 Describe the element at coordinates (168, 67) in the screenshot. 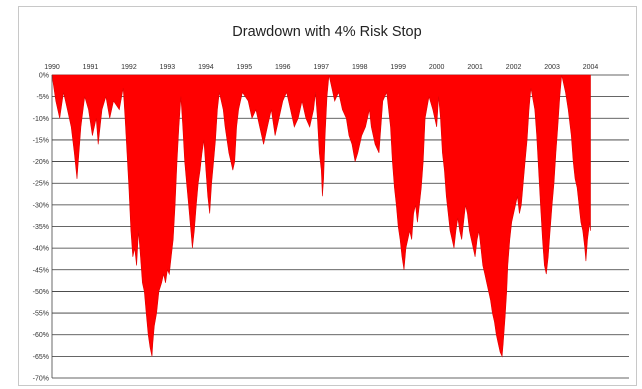

I see `x-tick-label: 1993` at that location.